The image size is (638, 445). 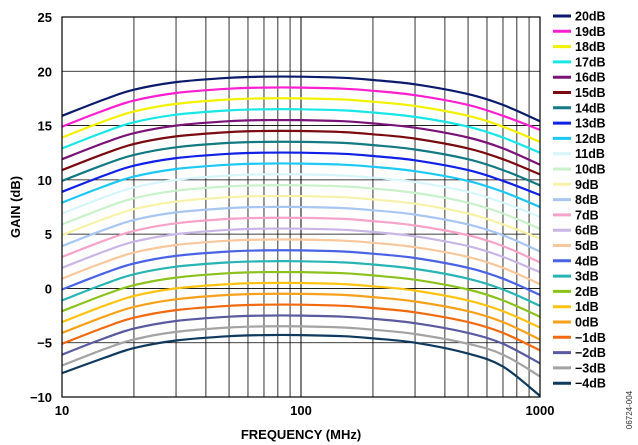 What do you see at coordinates (590, 384) in the screenshot?
I see `legend-label: −4dB` at bounding box center [590, 384].